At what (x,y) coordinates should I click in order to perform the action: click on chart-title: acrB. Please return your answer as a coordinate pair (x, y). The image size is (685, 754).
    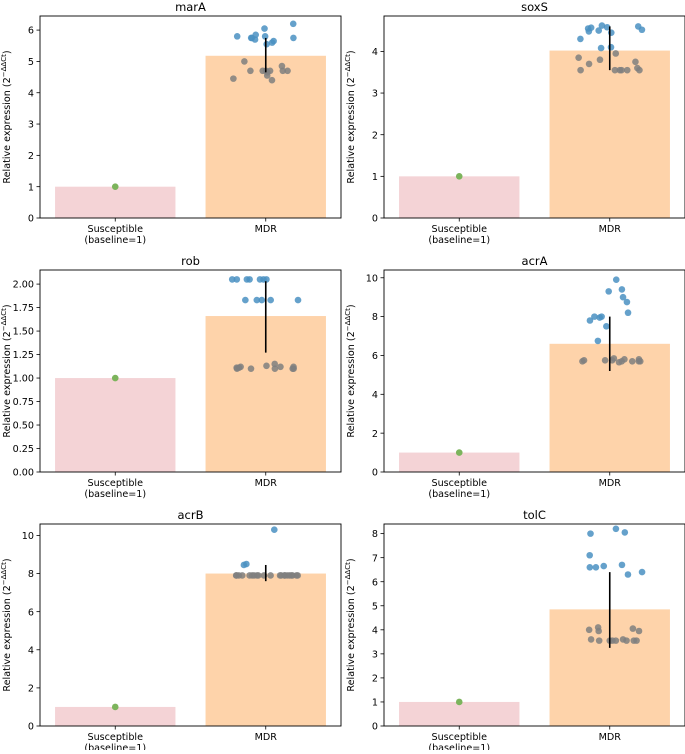
    Looking at the image, I should click on (191, 515).